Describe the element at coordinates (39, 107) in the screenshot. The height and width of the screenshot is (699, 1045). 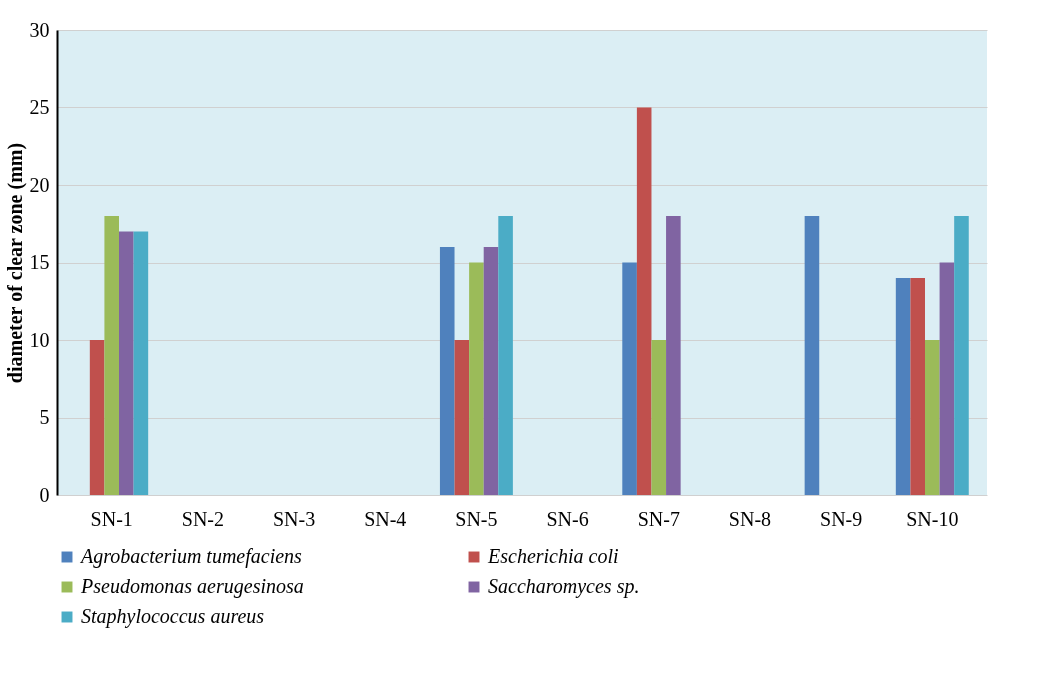
I see `y-tick-label: 25` at that location.